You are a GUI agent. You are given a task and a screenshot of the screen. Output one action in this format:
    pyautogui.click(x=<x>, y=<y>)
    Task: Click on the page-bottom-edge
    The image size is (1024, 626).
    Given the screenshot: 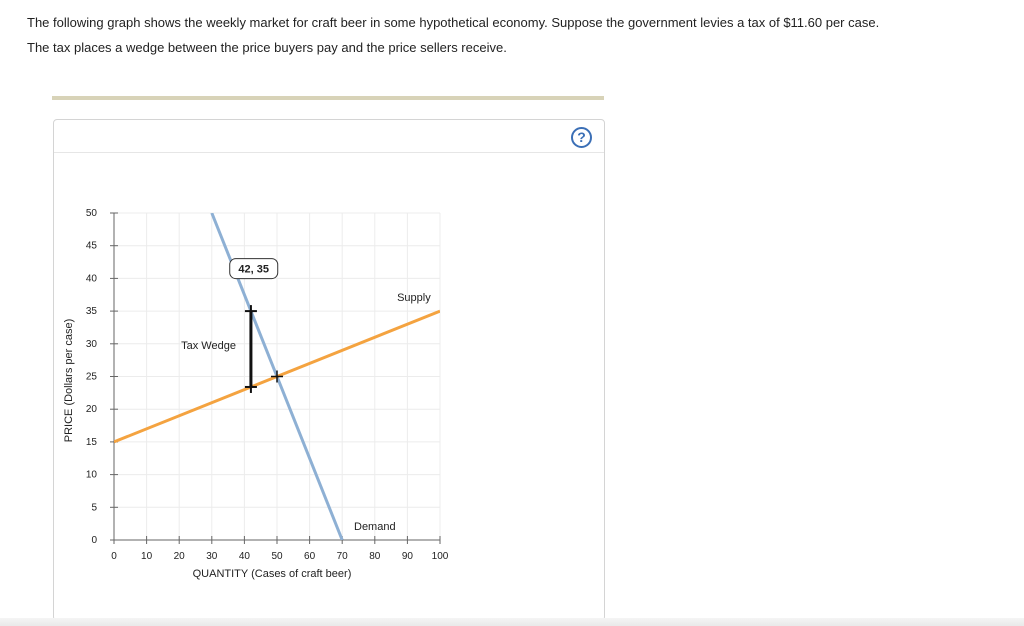 What is the action you would take?
    pyautogui.click(x=512, y=622)
    